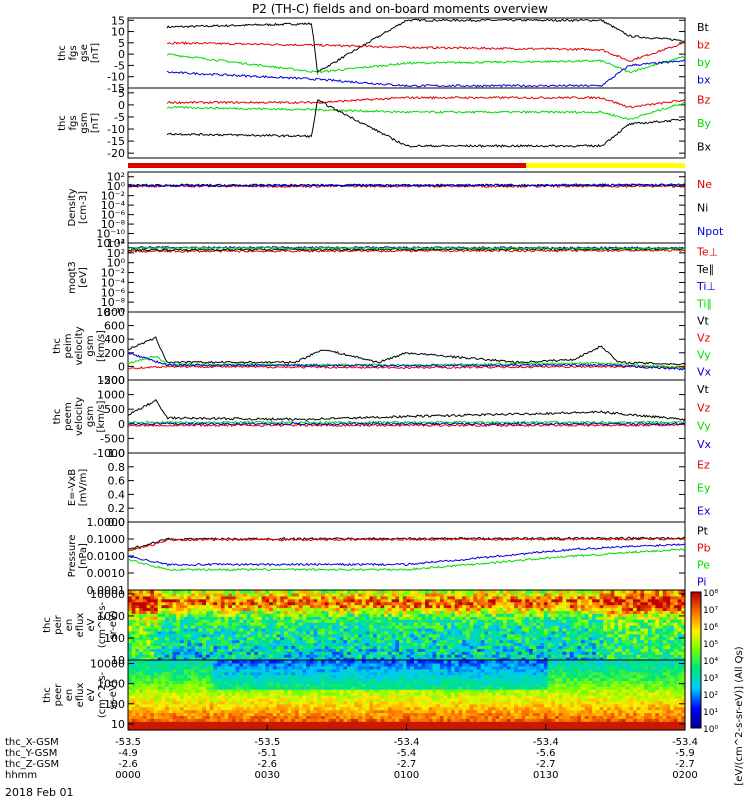 Image resolution: width=750 pixels, height=803 pixels. What do you see at coordinates (704, 62) in the screenshot?
I see `legend-entry: by` at bounding box center [704, 62].